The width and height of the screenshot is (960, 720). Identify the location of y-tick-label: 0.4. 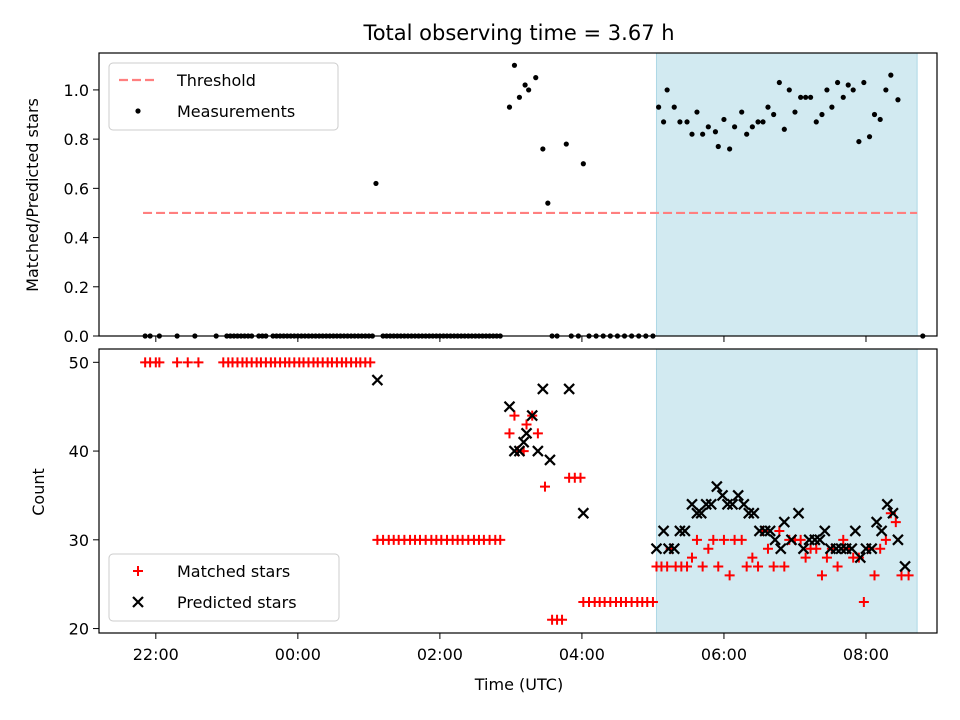
(76, 238).